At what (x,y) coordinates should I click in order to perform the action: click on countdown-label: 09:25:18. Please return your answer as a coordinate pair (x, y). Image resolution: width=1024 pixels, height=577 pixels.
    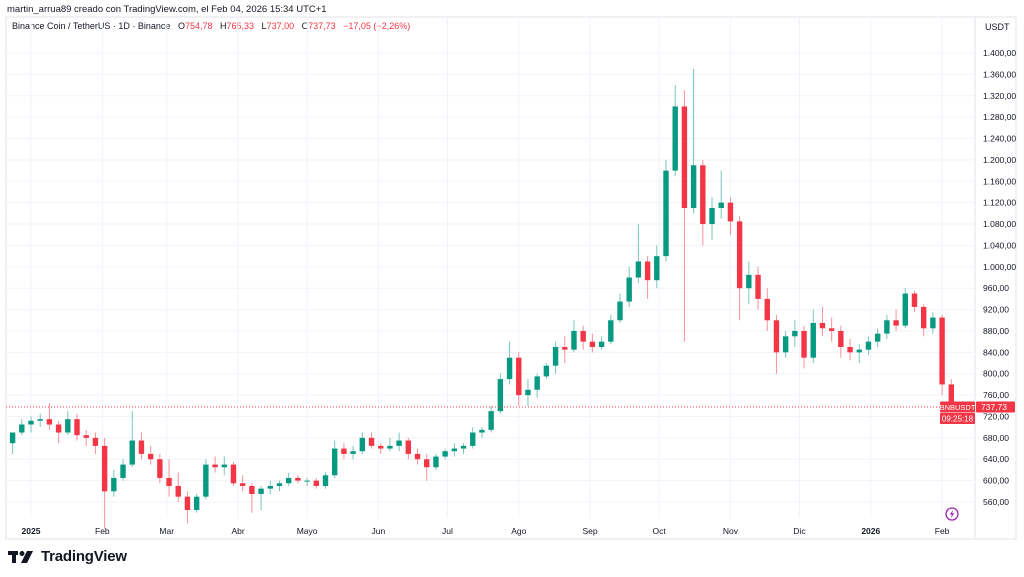
    Looking at the image, I should click on (958, 419).